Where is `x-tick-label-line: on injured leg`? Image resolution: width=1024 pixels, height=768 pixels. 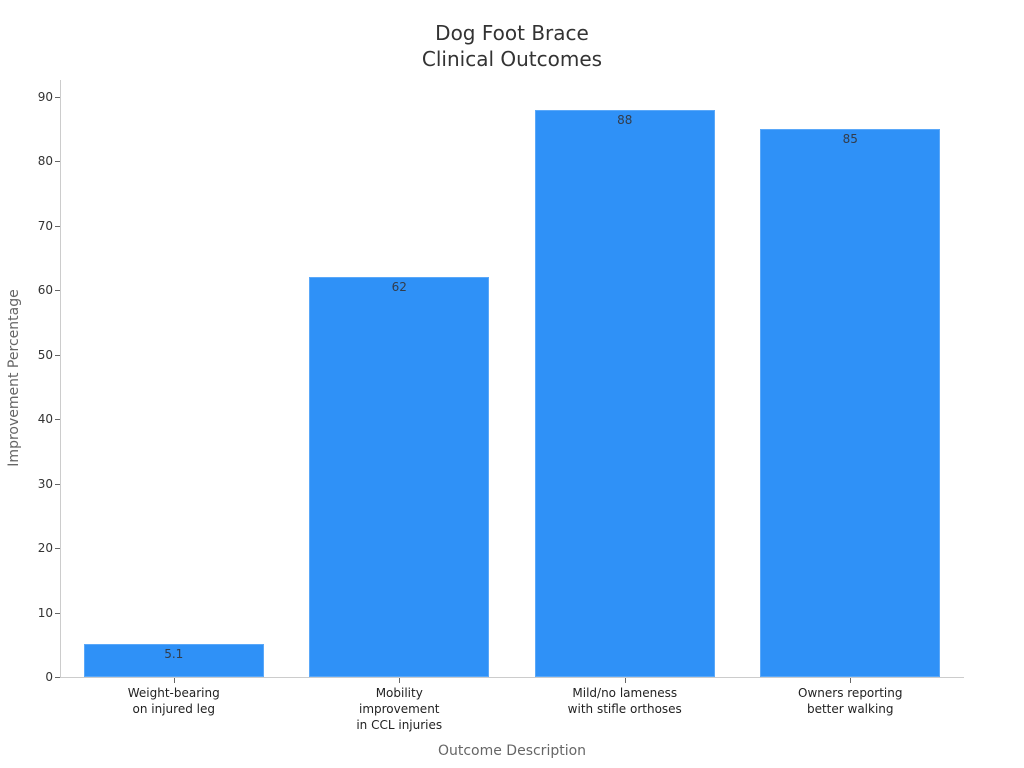
x-tick-label-line: on injured leg is located at coordinates (173, 709).